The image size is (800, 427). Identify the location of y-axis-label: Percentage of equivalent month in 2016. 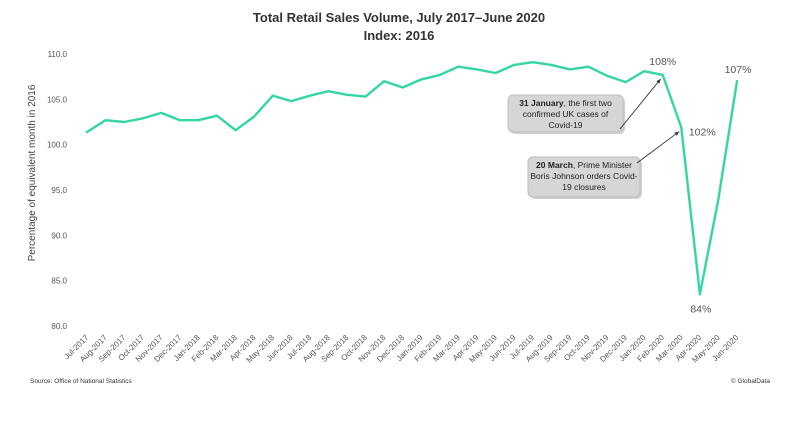
(32, 172).